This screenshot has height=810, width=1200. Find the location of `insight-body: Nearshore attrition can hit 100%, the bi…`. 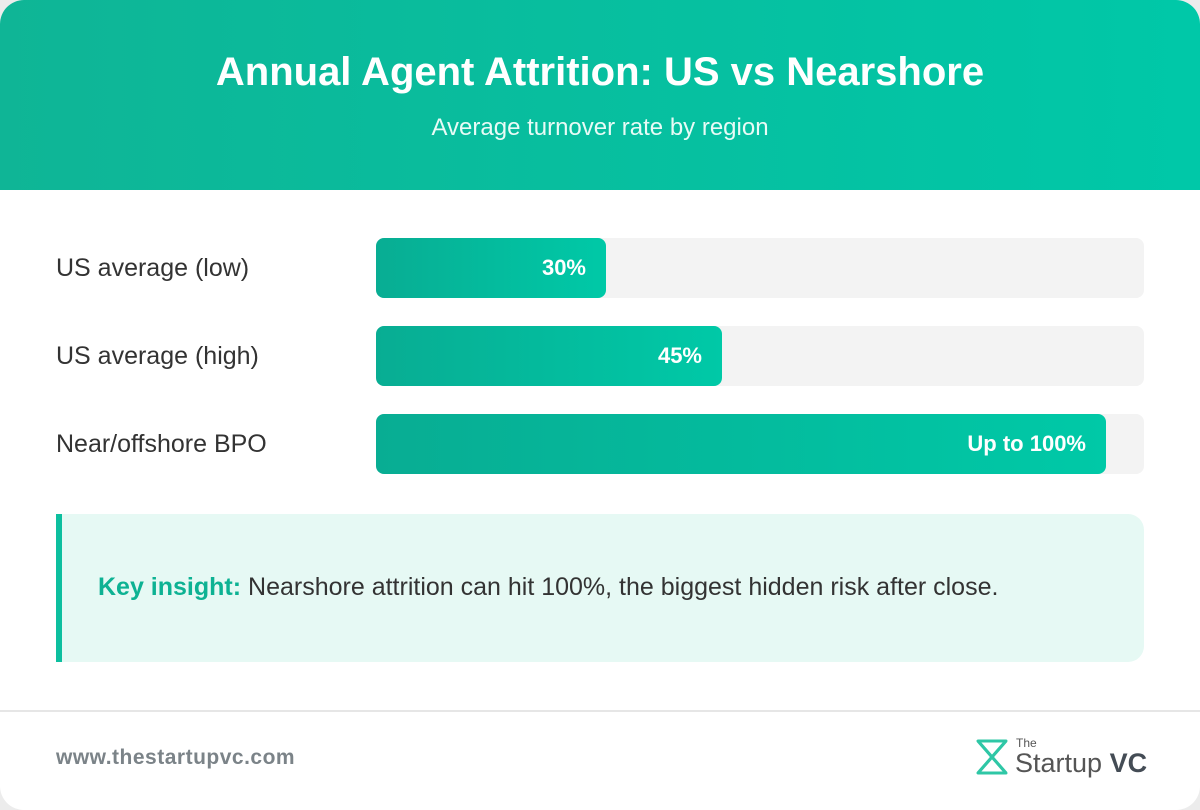

insight-body: Nearshore attrition can hit 100%, the bi… is located at coordinates (620, 587).